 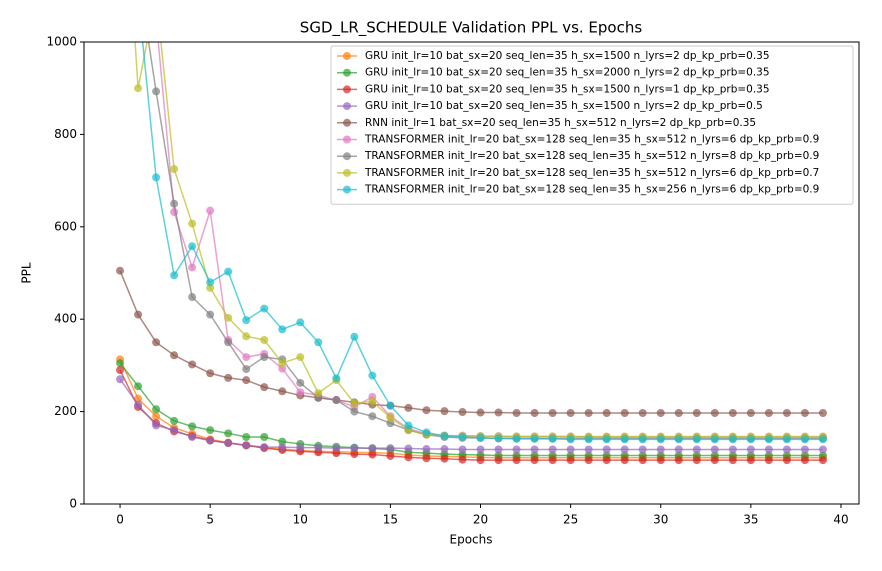 I want to click on y-tick-label: 600, so click(x=65, y=226).